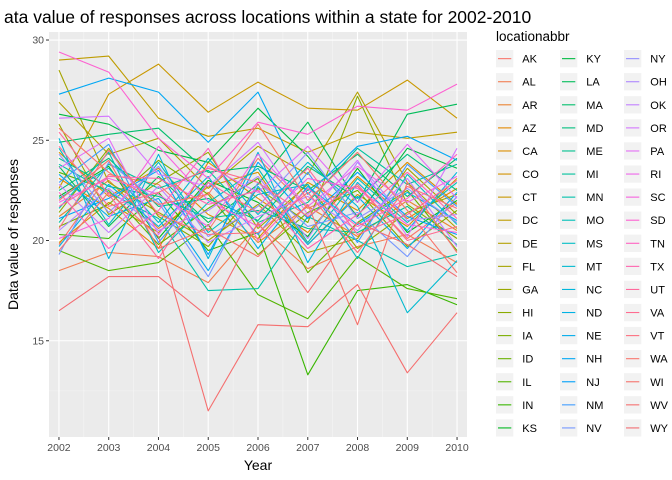 Image resolution: width=672 pixels, height=480 pixels. Describe the element at coordinates (38, 41) in the screenshot. I see `y-tick-label: 30` at that location.